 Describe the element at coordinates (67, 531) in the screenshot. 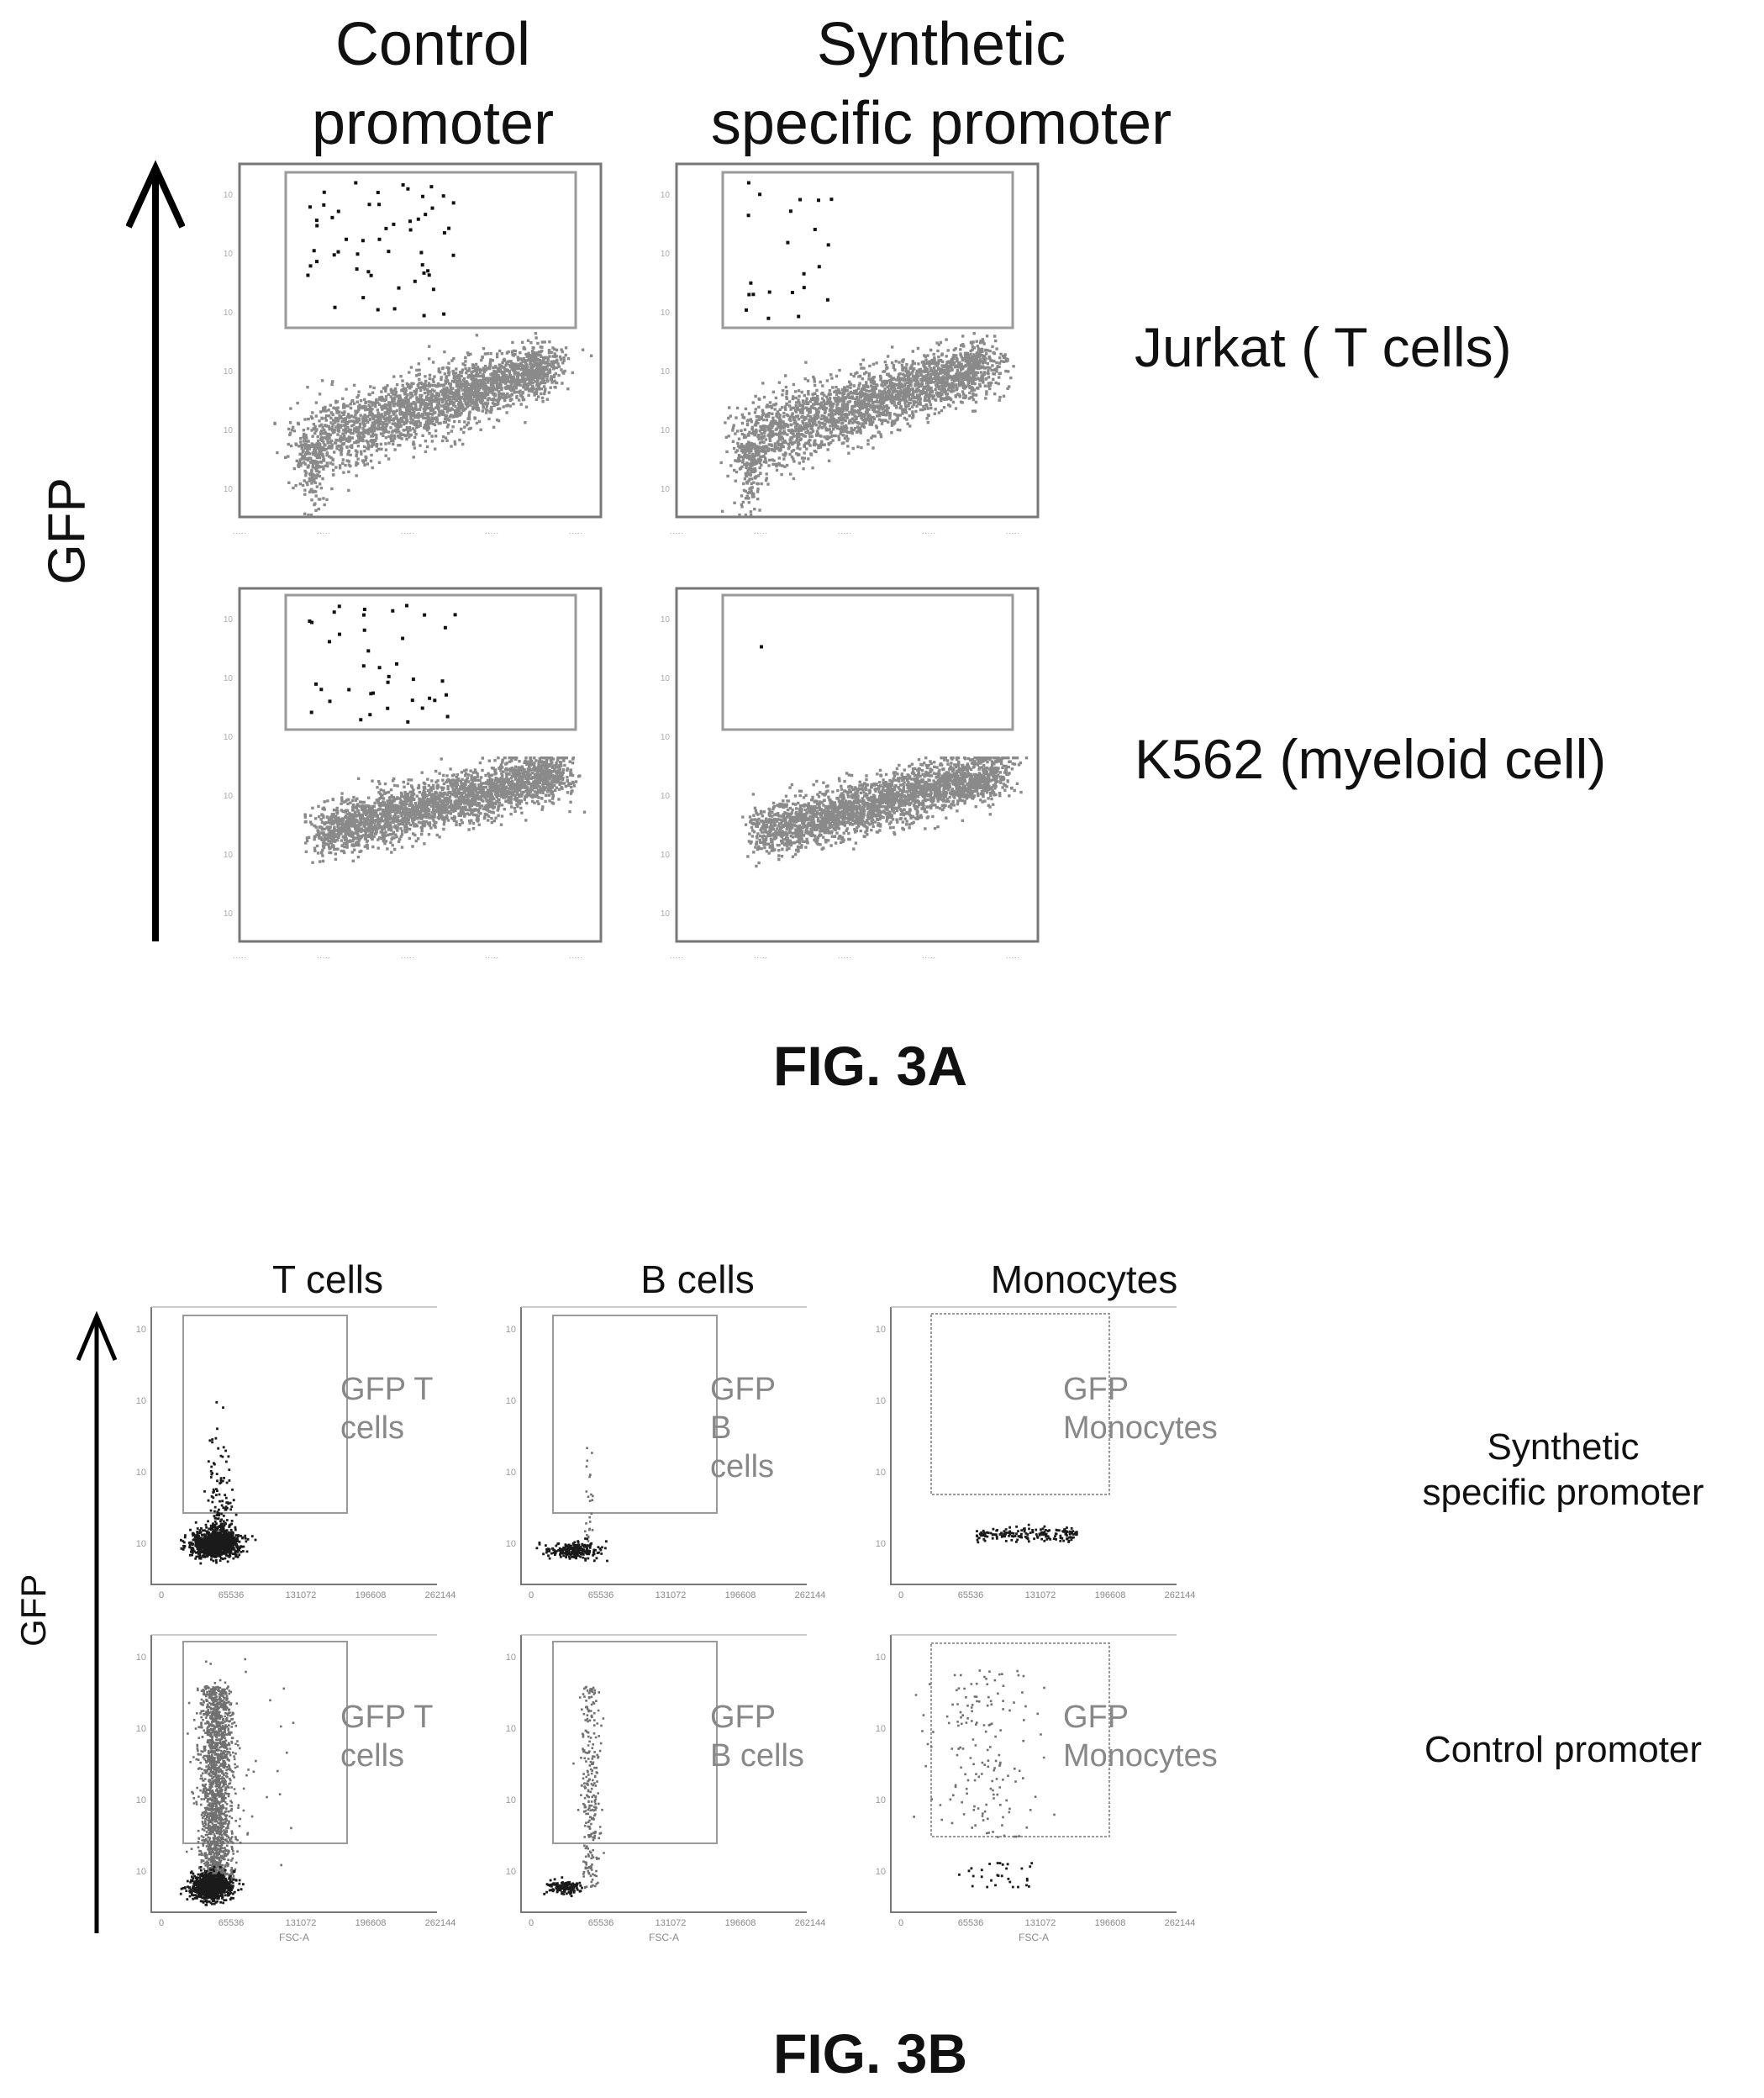

I see `fig-a-y-axis-label: GFP` at that location.